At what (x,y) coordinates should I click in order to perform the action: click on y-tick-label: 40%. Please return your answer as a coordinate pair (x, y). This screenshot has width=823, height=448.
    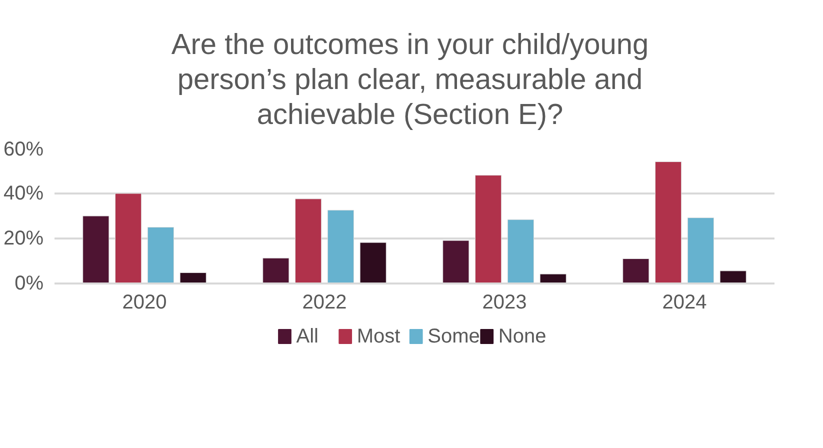
    Looking at the image, I should click on (23, 193).